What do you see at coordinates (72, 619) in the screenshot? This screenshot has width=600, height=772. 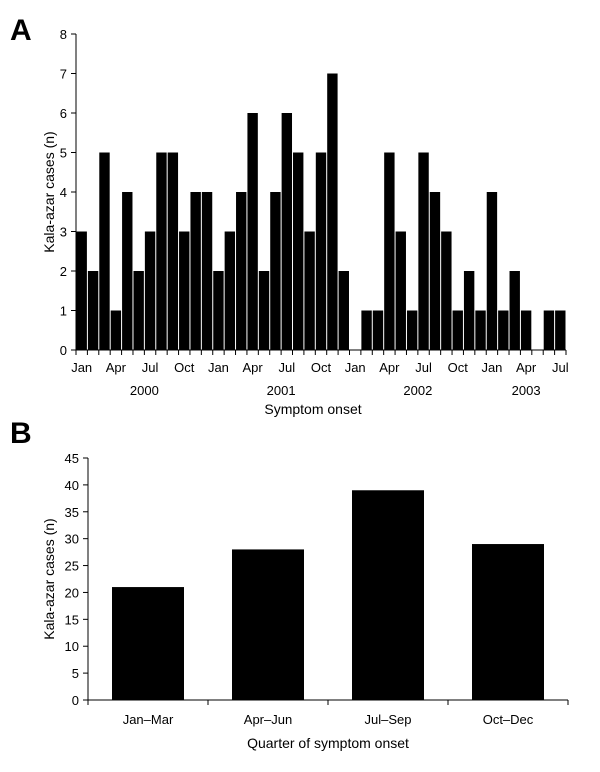 I see `panel-b-y-tick-label: 15` at bounding box center [72, 619].